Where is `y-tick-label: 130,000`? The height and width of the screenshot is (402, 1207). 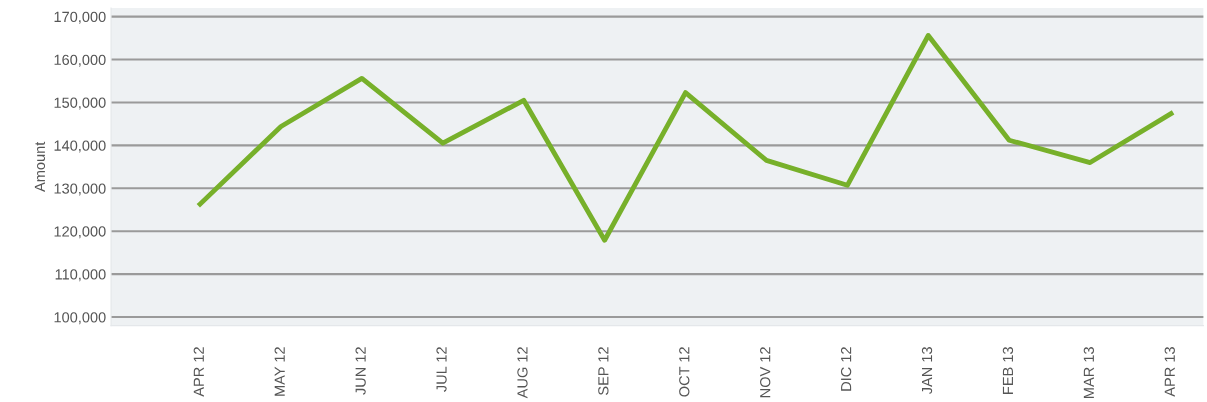
y-tick-label: 130,000 is located at coordinates (80, 189).